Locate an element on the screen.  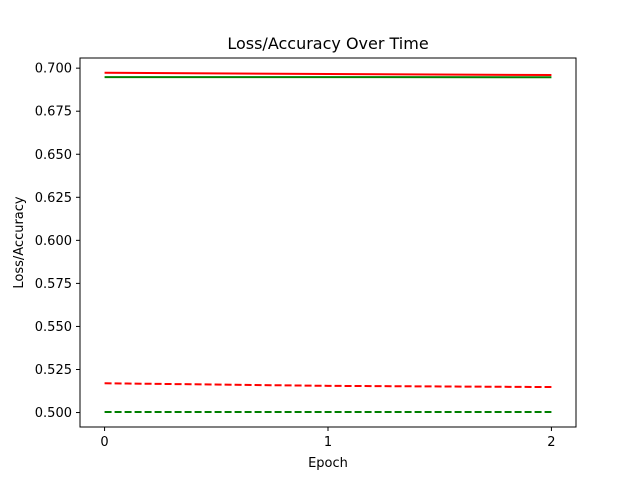
y-tick-label: 0.600 is located at coordinates (53, 241).